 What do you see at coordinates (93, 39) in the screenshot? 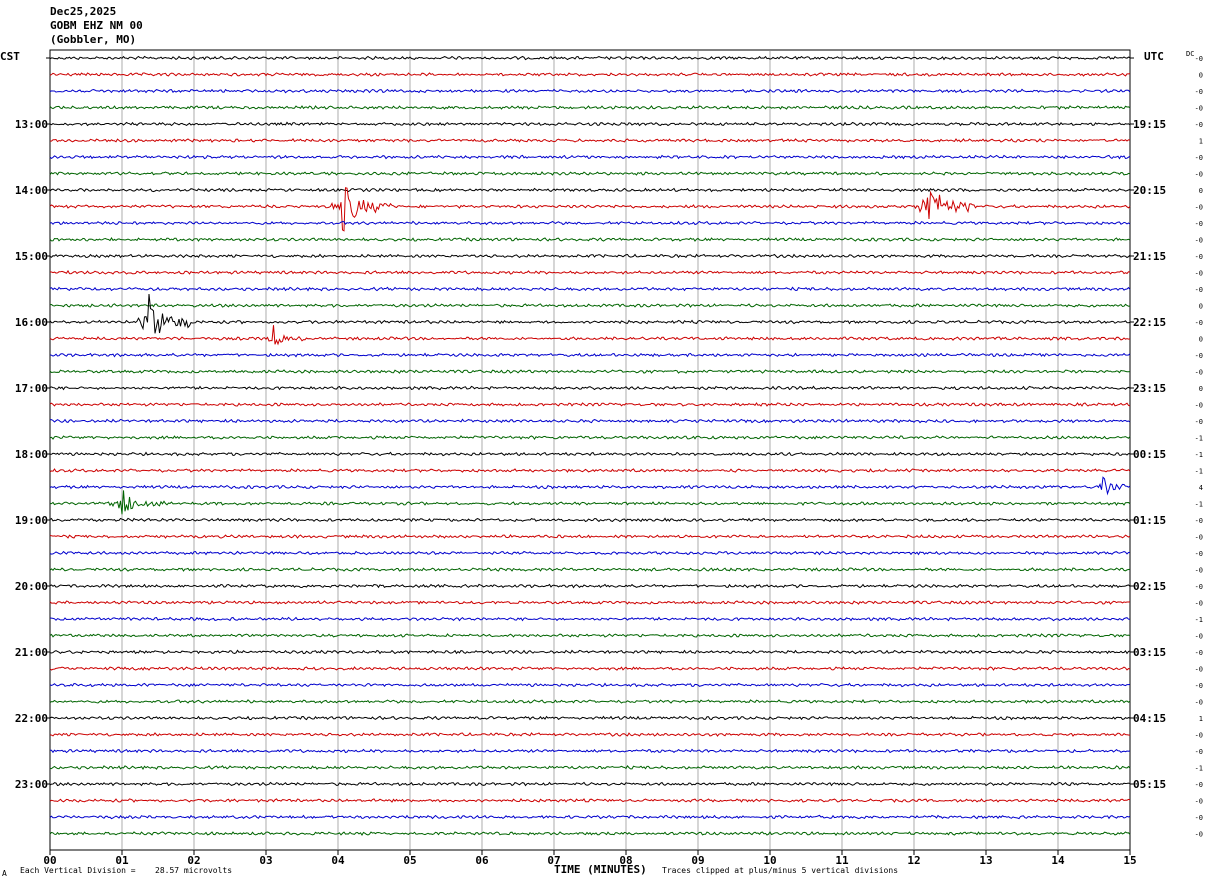
I see `station-location: (Gobbler, MO)` at bounding box center [93, 39].